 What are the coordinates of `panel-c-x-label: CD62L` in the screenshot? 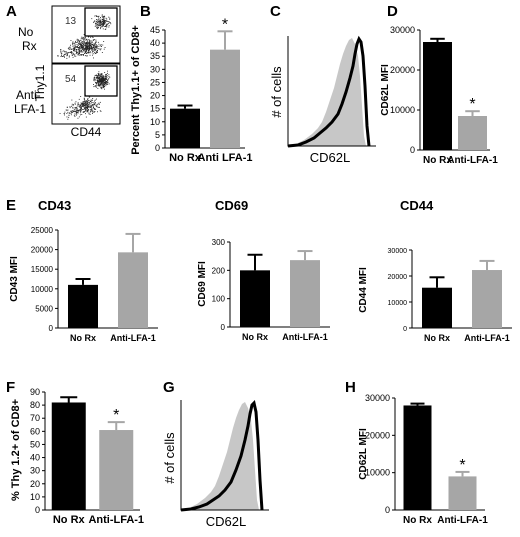 It's located at (330, 157).